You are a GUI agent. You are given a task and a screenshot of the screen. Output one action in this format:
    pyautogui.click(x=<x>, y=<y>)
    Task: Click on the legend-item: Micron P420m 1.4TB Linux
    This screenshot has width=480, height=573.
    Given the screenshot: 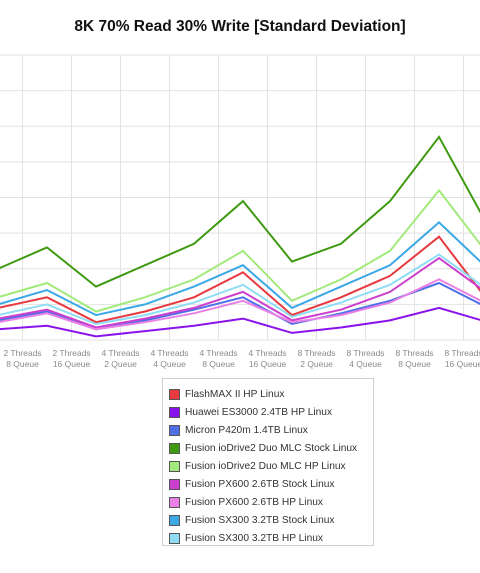 What is the action you would take?
    pyautogui.click(x=271, y=430)
    